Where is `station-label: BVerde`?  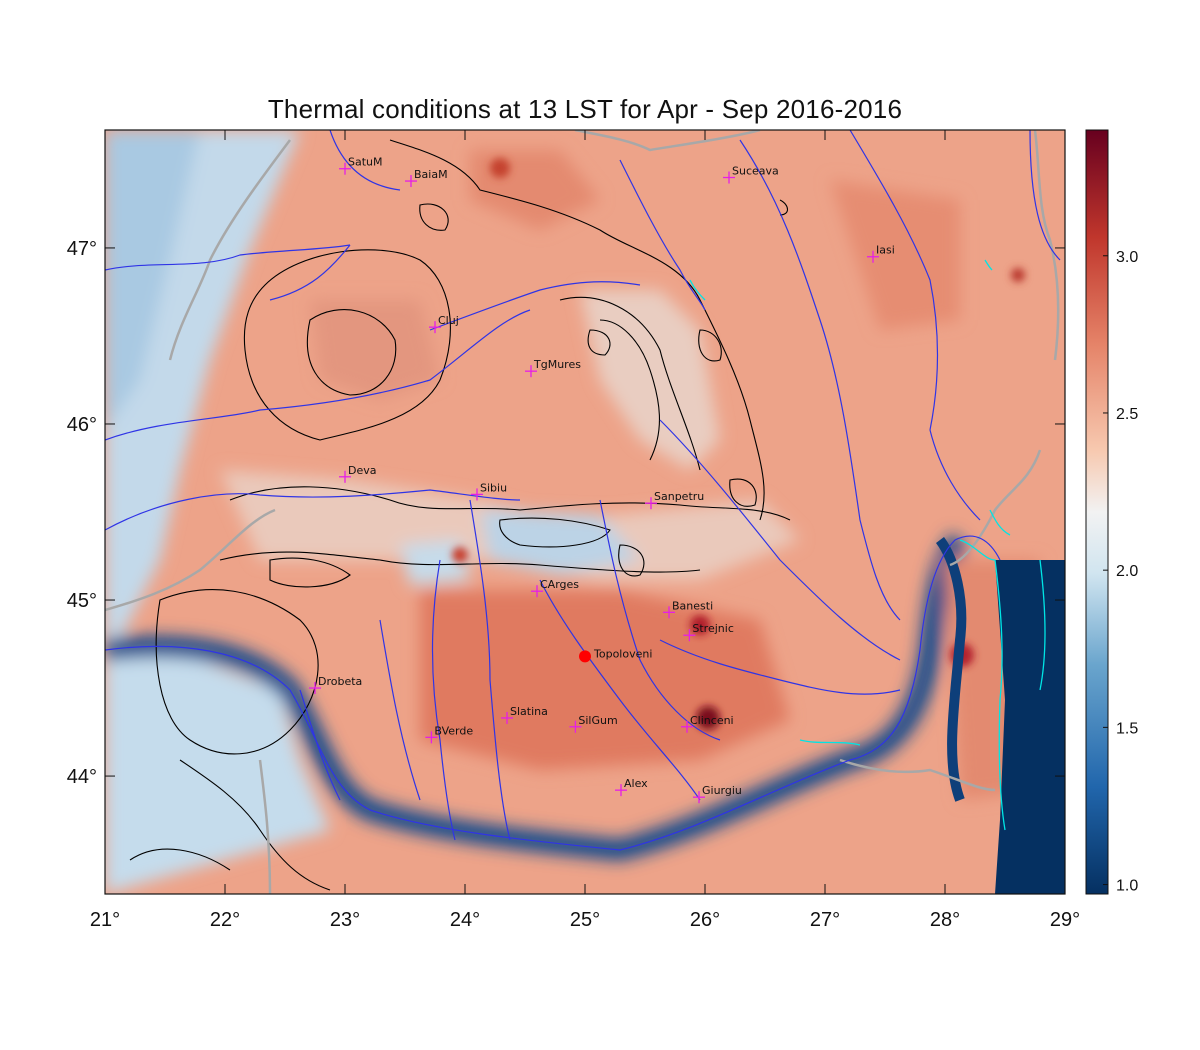 station-label: BVerde is located at coordinates (453, 730).